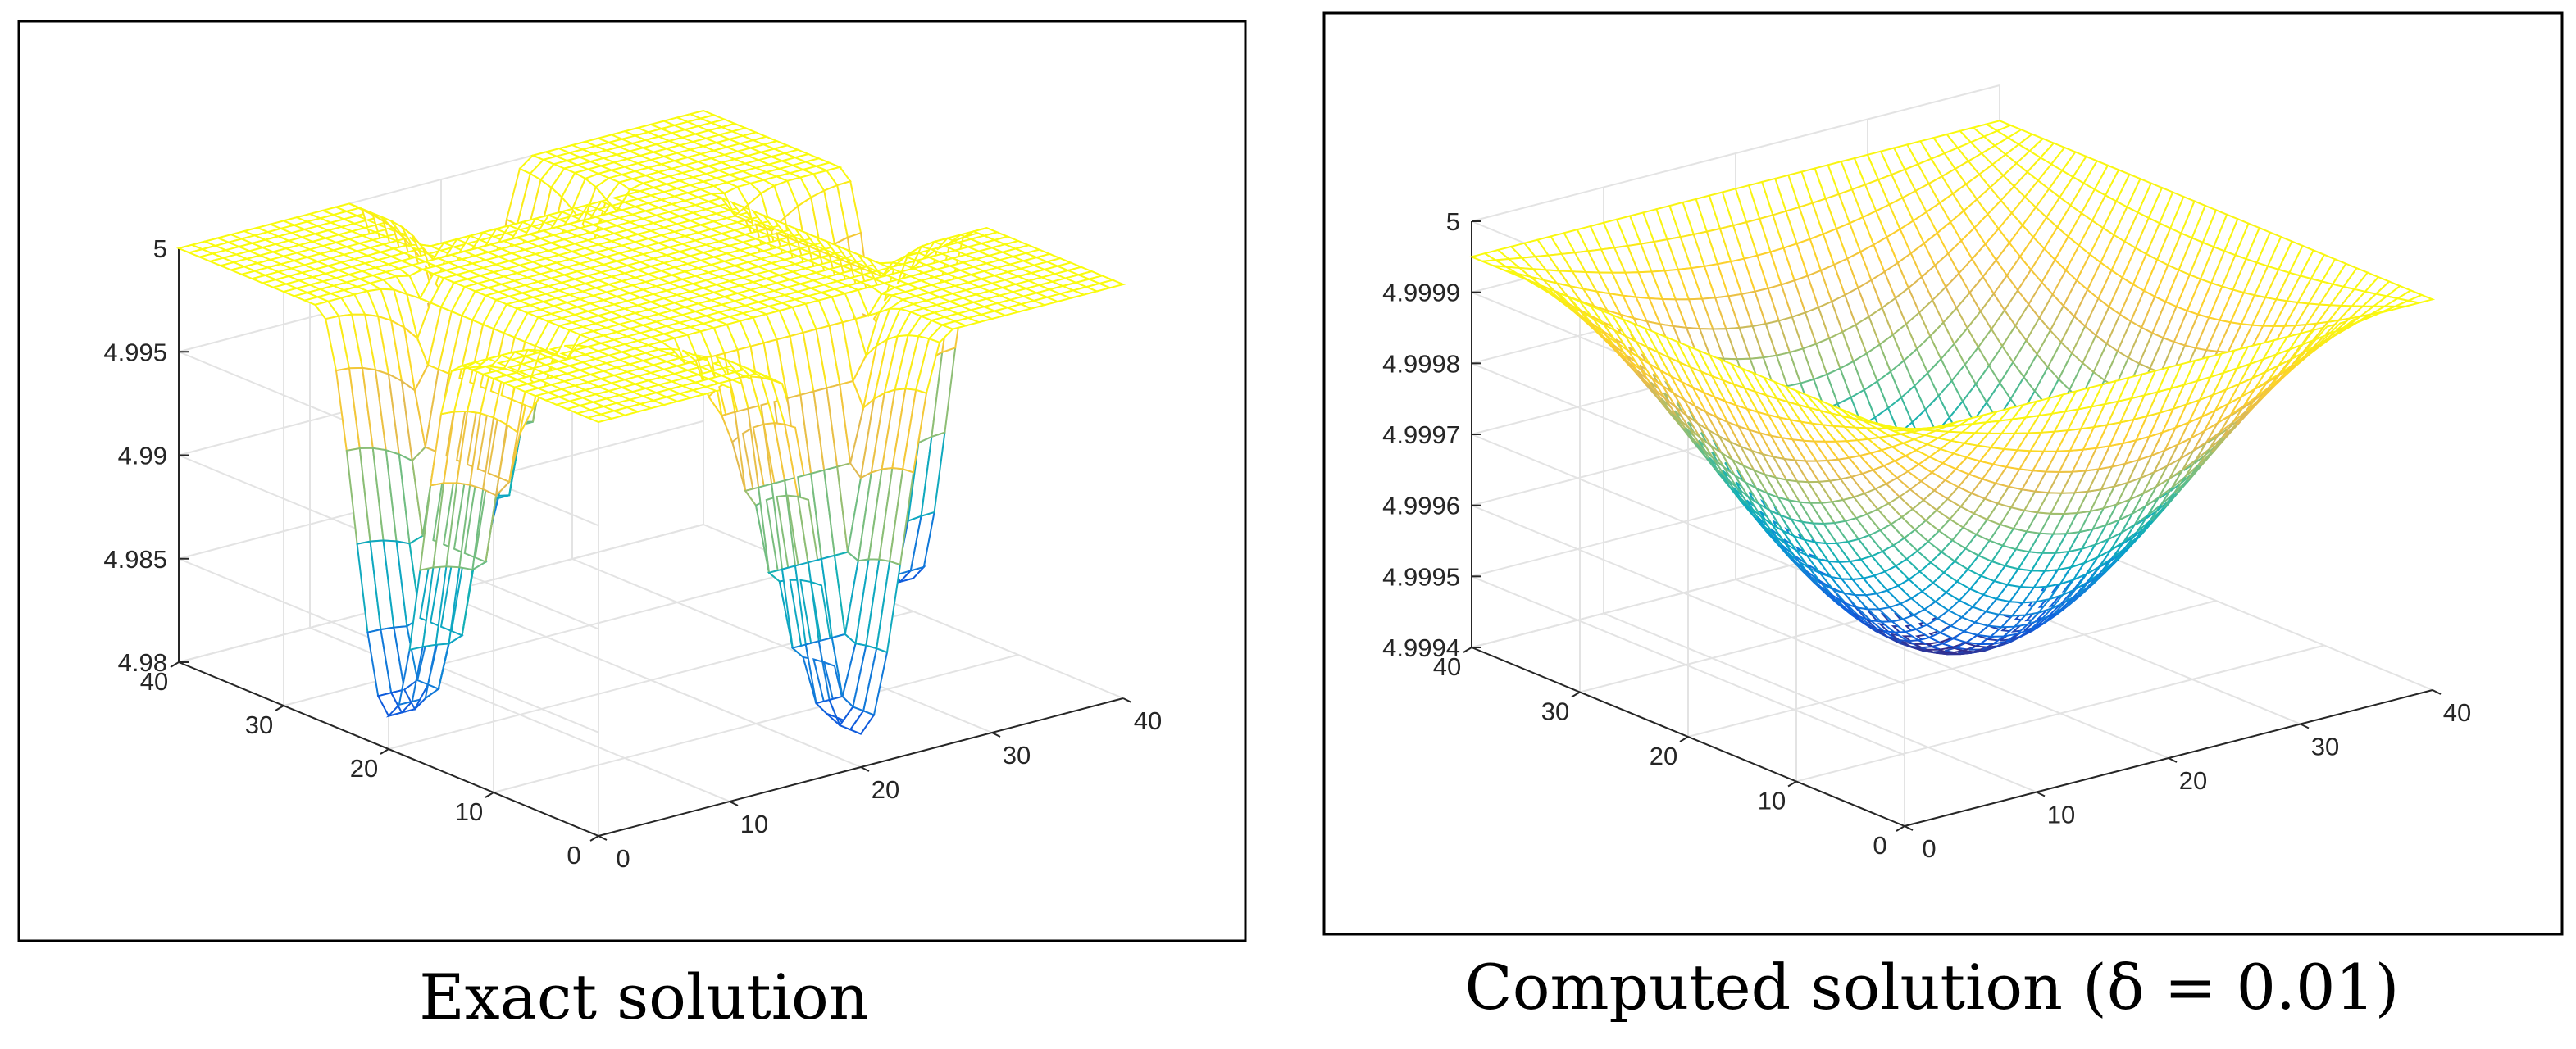 Image resolution: width=2576 pixels, height=1049 pixels. I want to click on z-tick-label: 4.99, so click(143, 456).